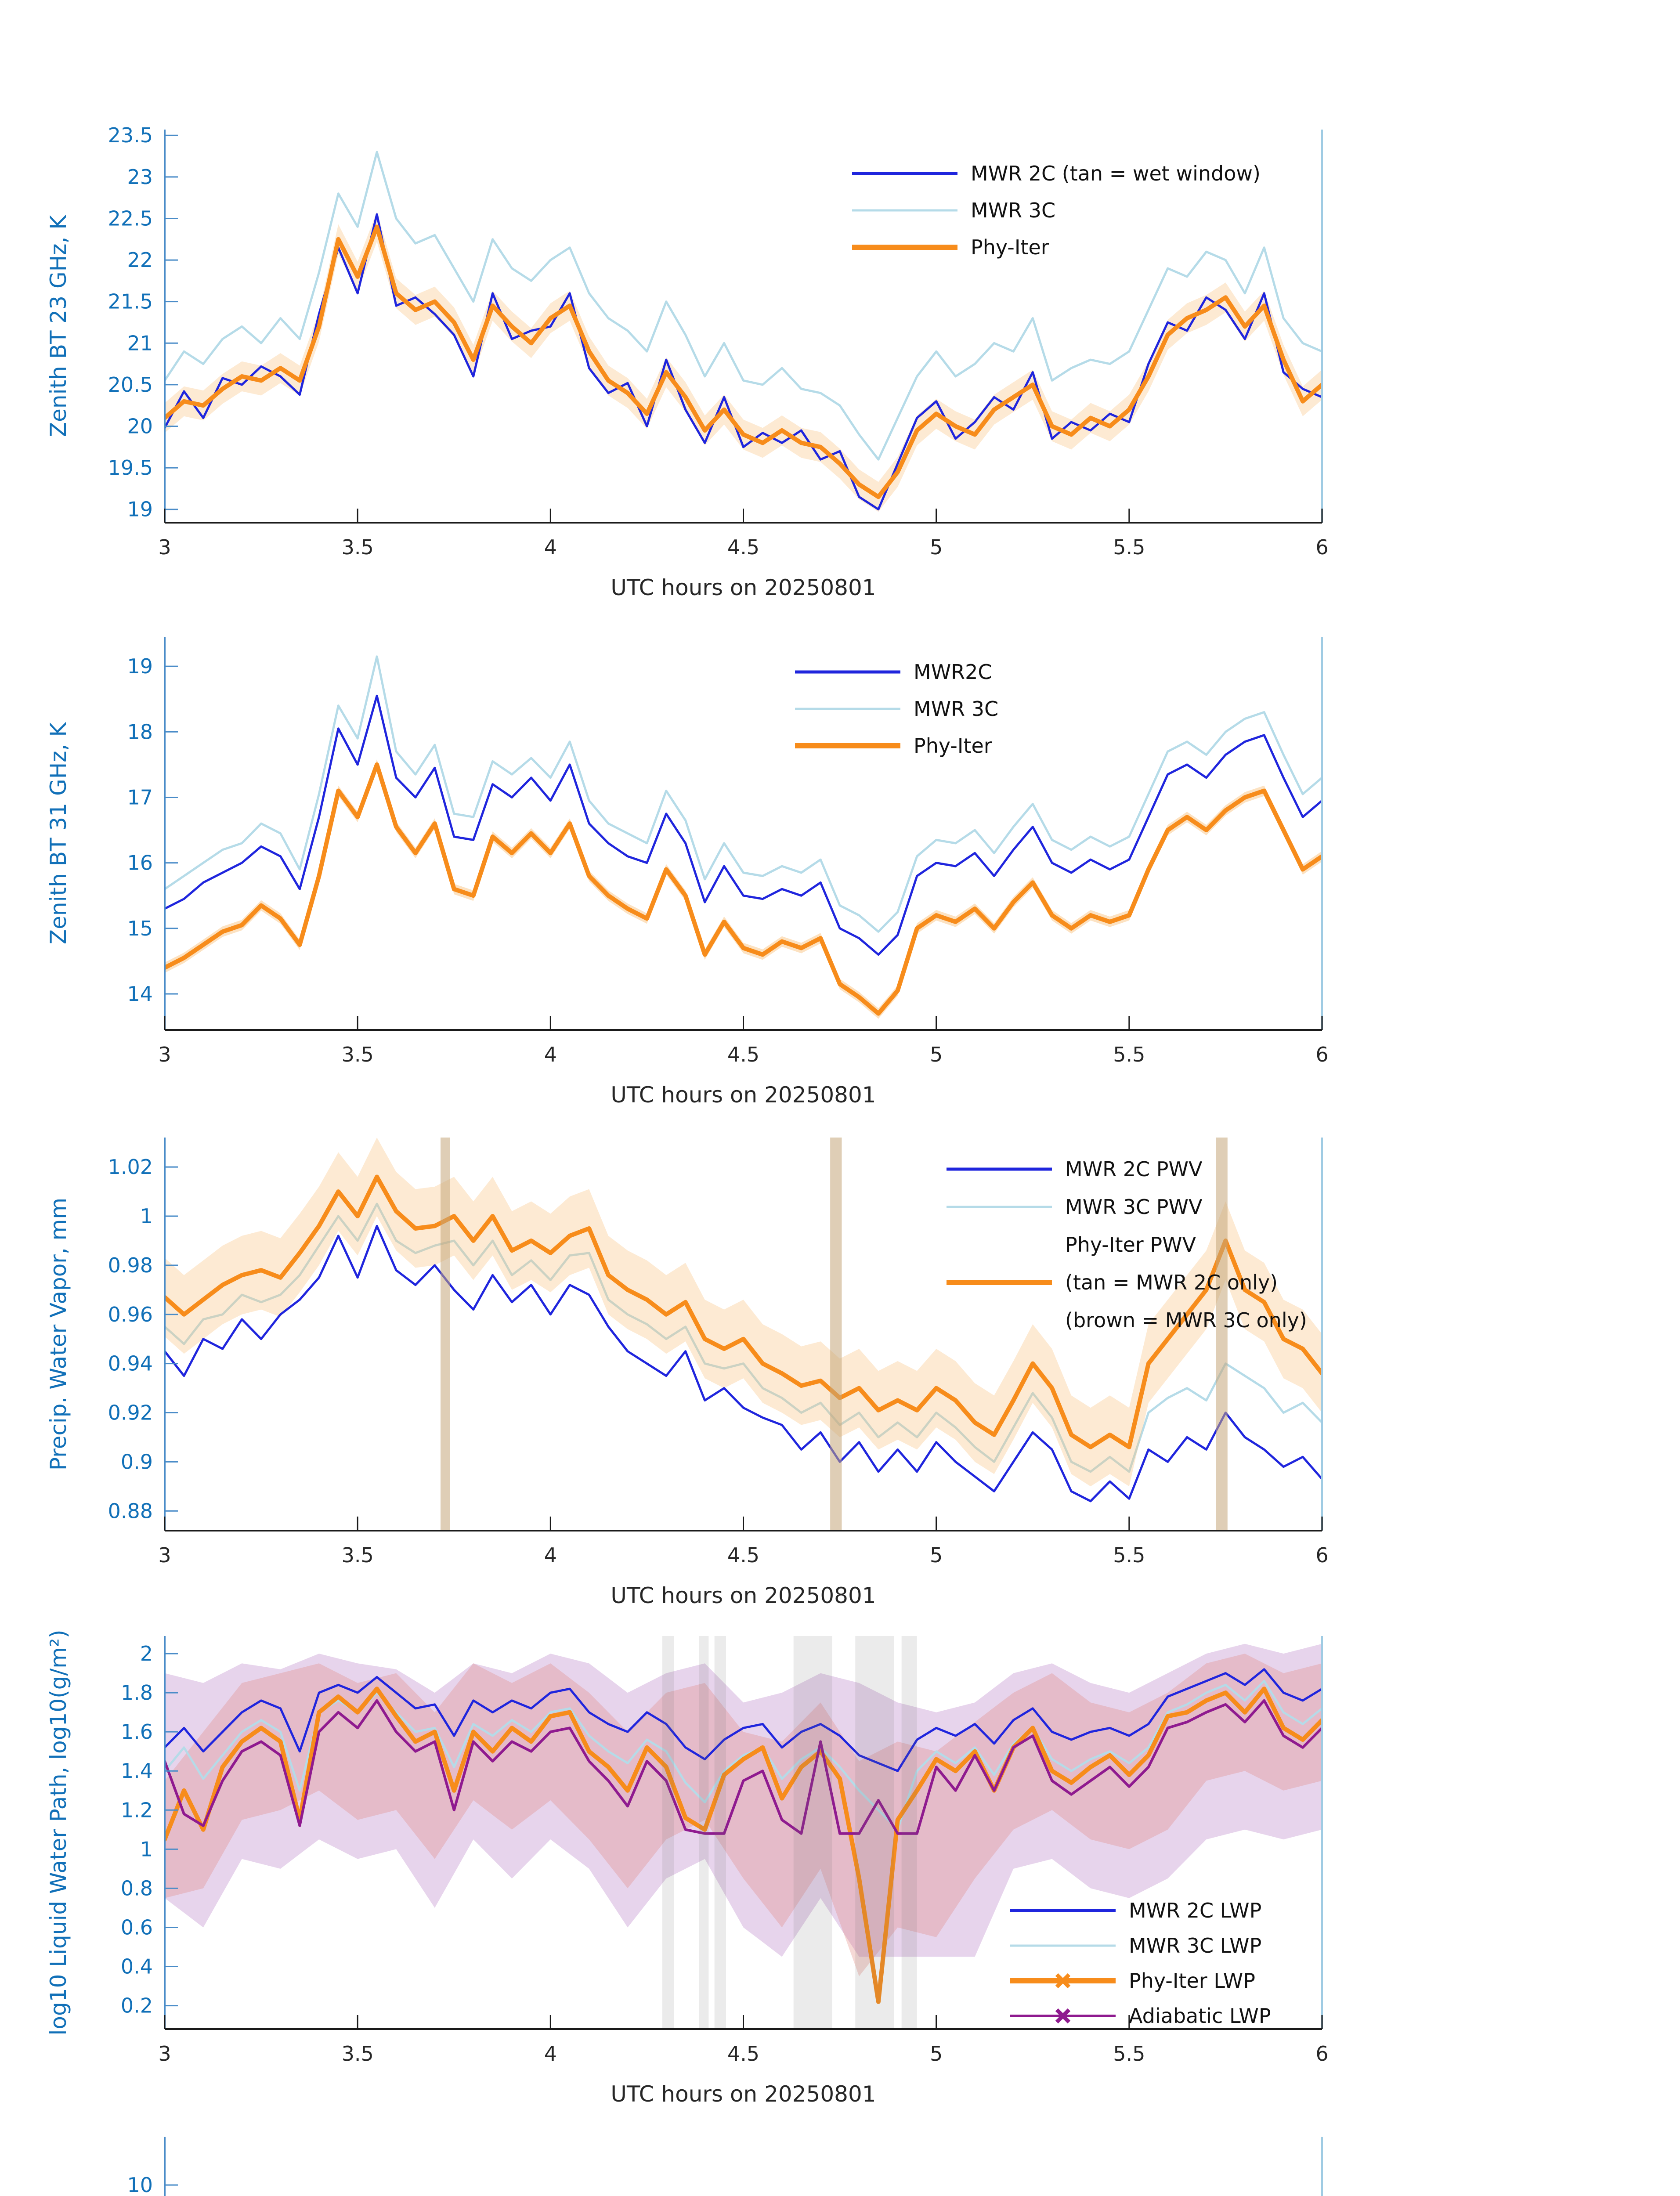  I want to click on legend-label: MWR 3C, so click(956, 709).